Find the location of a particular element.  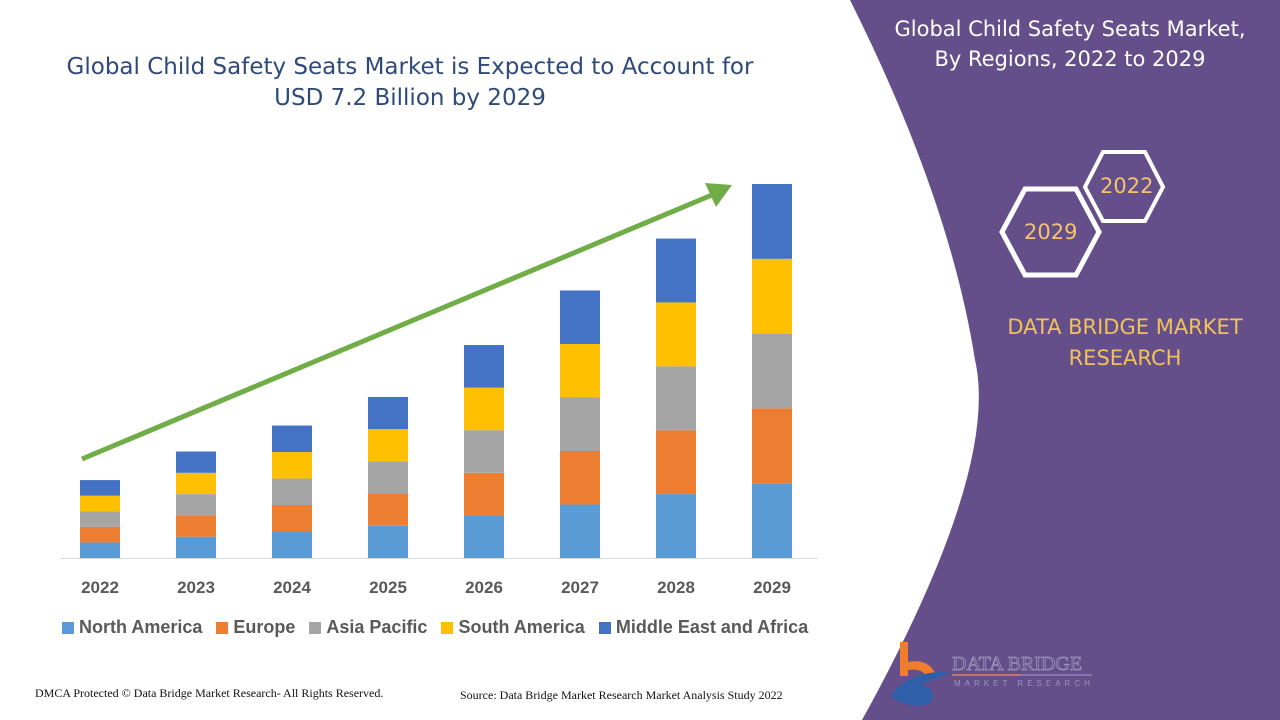

bar-segment-asia-pacific-2028 is located at coordinates (676, 398).